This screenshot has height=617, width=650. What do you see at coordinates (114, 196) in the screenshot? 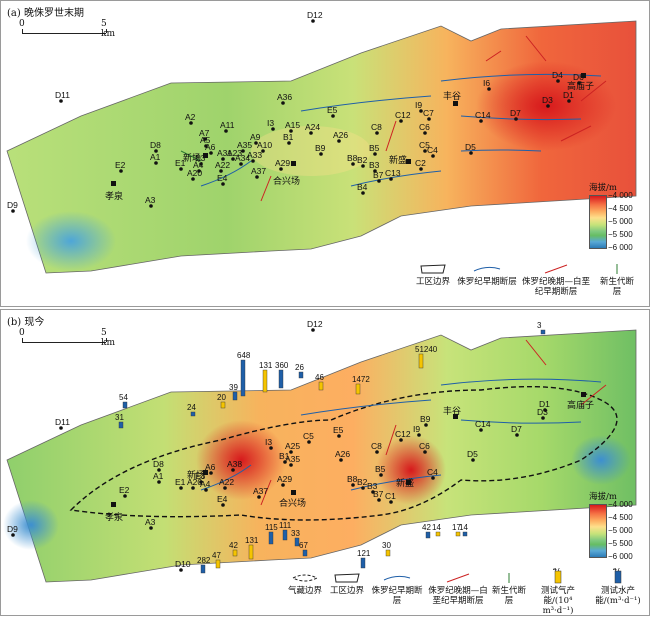
I see `place-xiaoquan: 孝泉` at bounding box center [114, 196].